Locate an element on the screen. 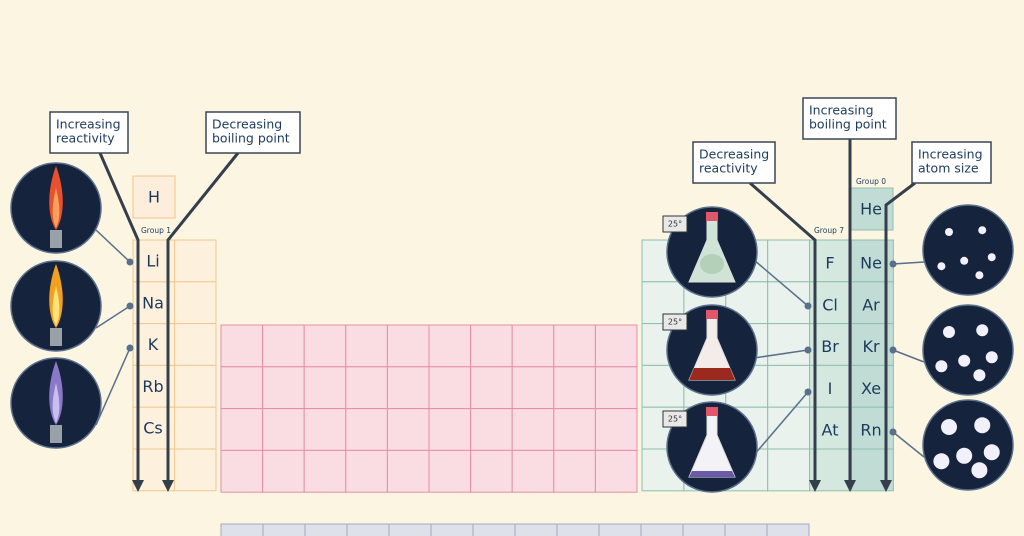 The height and width of the screenshot is (536, 1024). gas is located at coordinates (712, 264).